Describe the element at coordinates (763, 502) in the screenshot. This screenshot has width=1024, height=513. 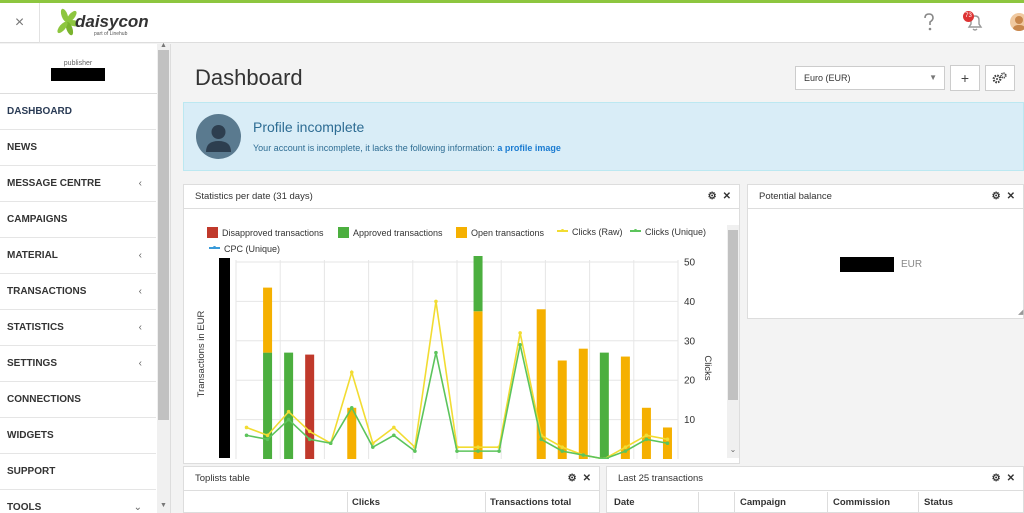
I see `column-header-campaign: Campaign` at that location.